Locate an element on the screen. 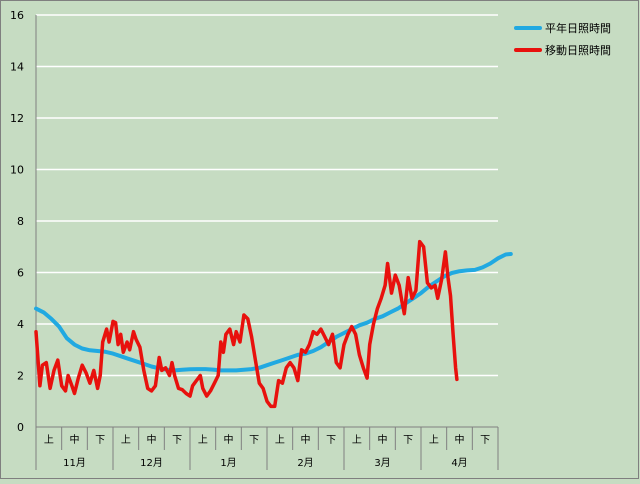 Image resolution: width=640 pixels, height=484 pixels. y-tick-label: 16 is located at coordinates (17, 15).